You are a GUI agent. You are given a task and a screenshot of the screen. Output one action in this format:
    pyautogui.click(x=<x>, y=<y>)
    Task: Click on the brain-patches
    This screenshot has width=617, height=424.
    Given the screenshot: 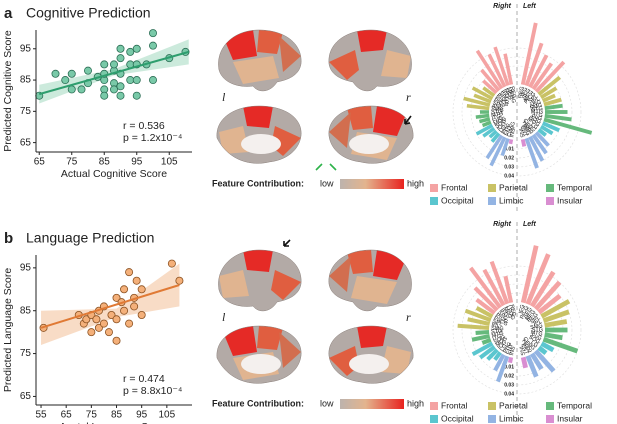 What is the action you would take?
    pyautogui.click(x=370, y=55)
    